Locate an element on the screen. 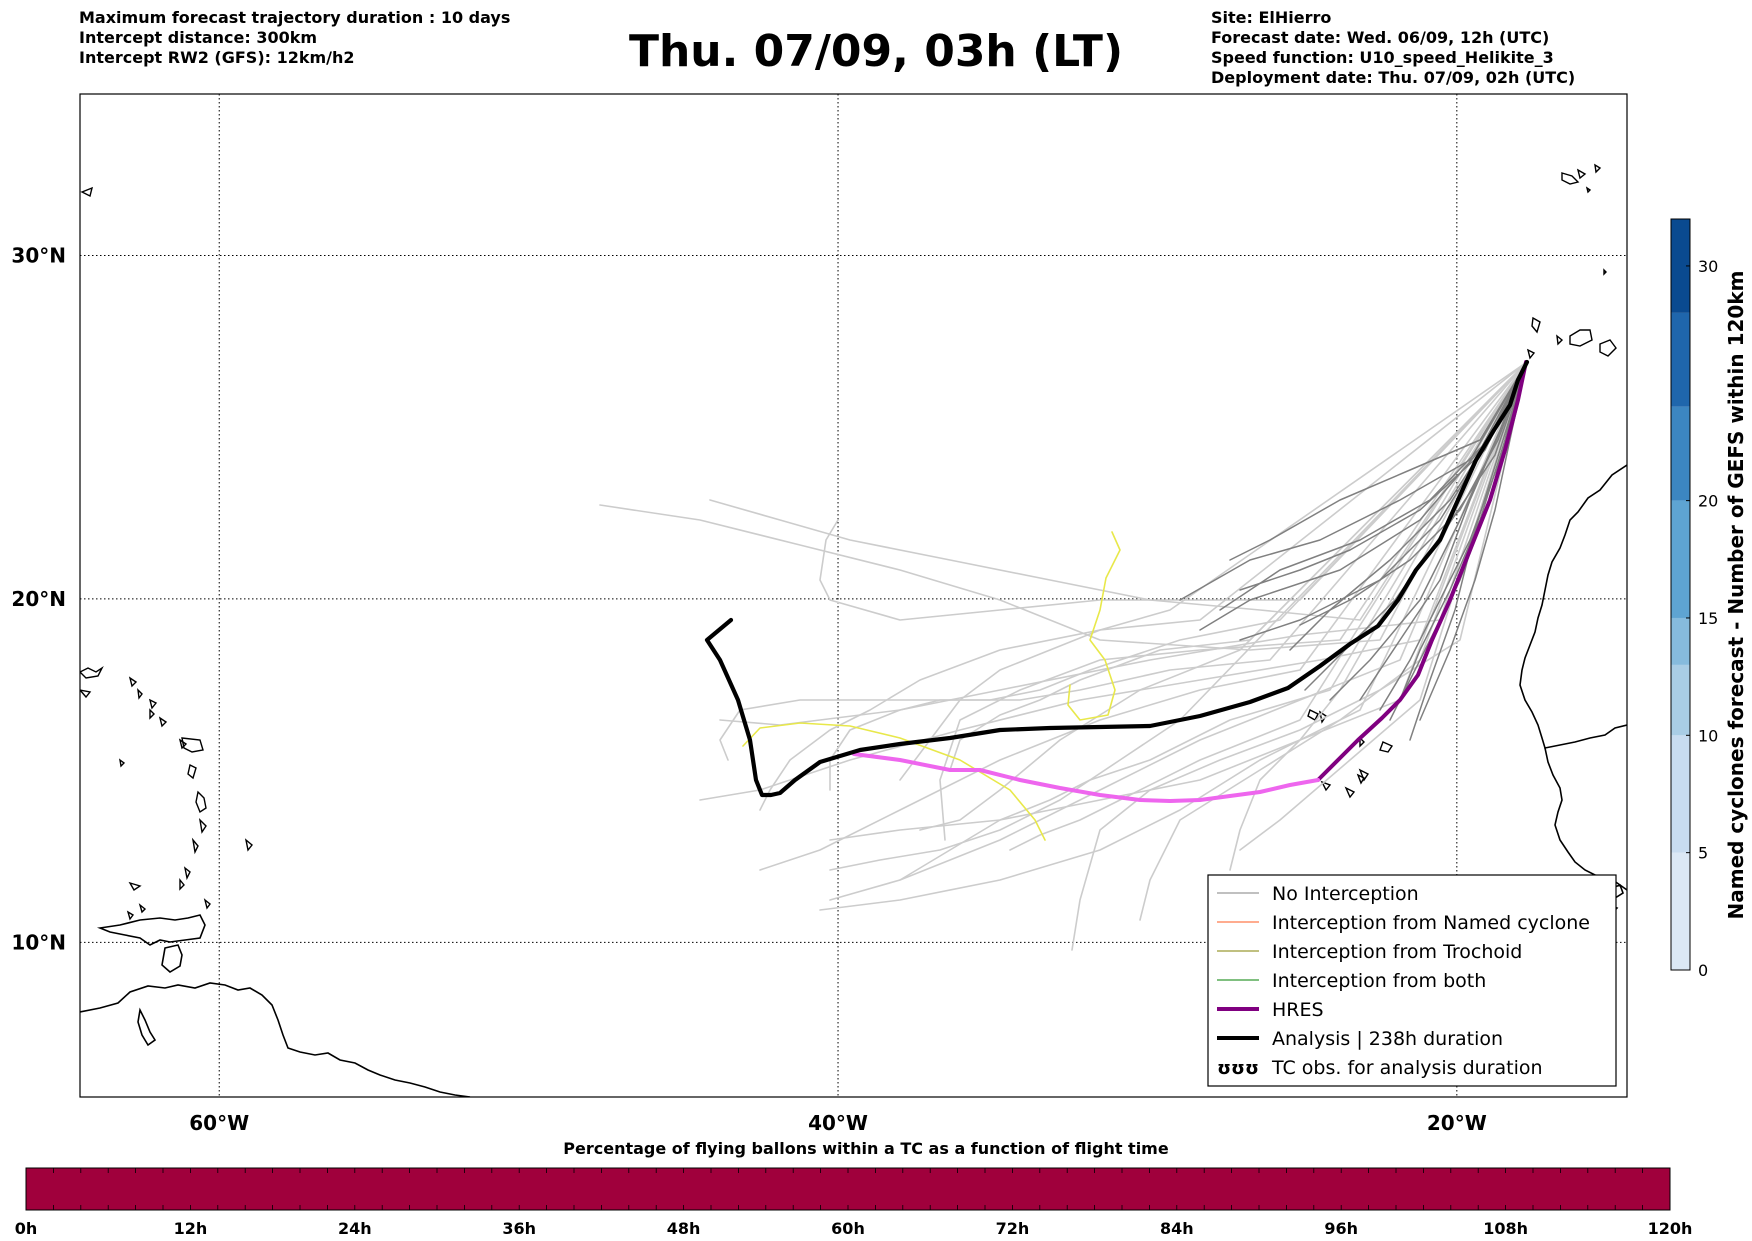 Image resolution: width=1752 pixels, height=1241 pixels. canary-madeira-islands is located at coordinates (1571, 261).